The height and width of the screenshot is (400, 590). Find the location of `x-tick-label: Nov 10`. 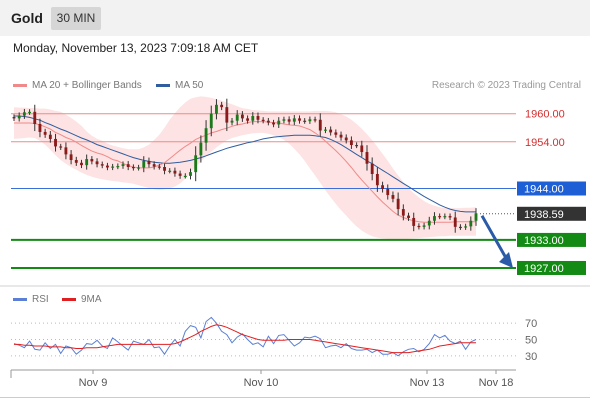

x-tick-label: Nov 10 is located at coordinates (261, 383).